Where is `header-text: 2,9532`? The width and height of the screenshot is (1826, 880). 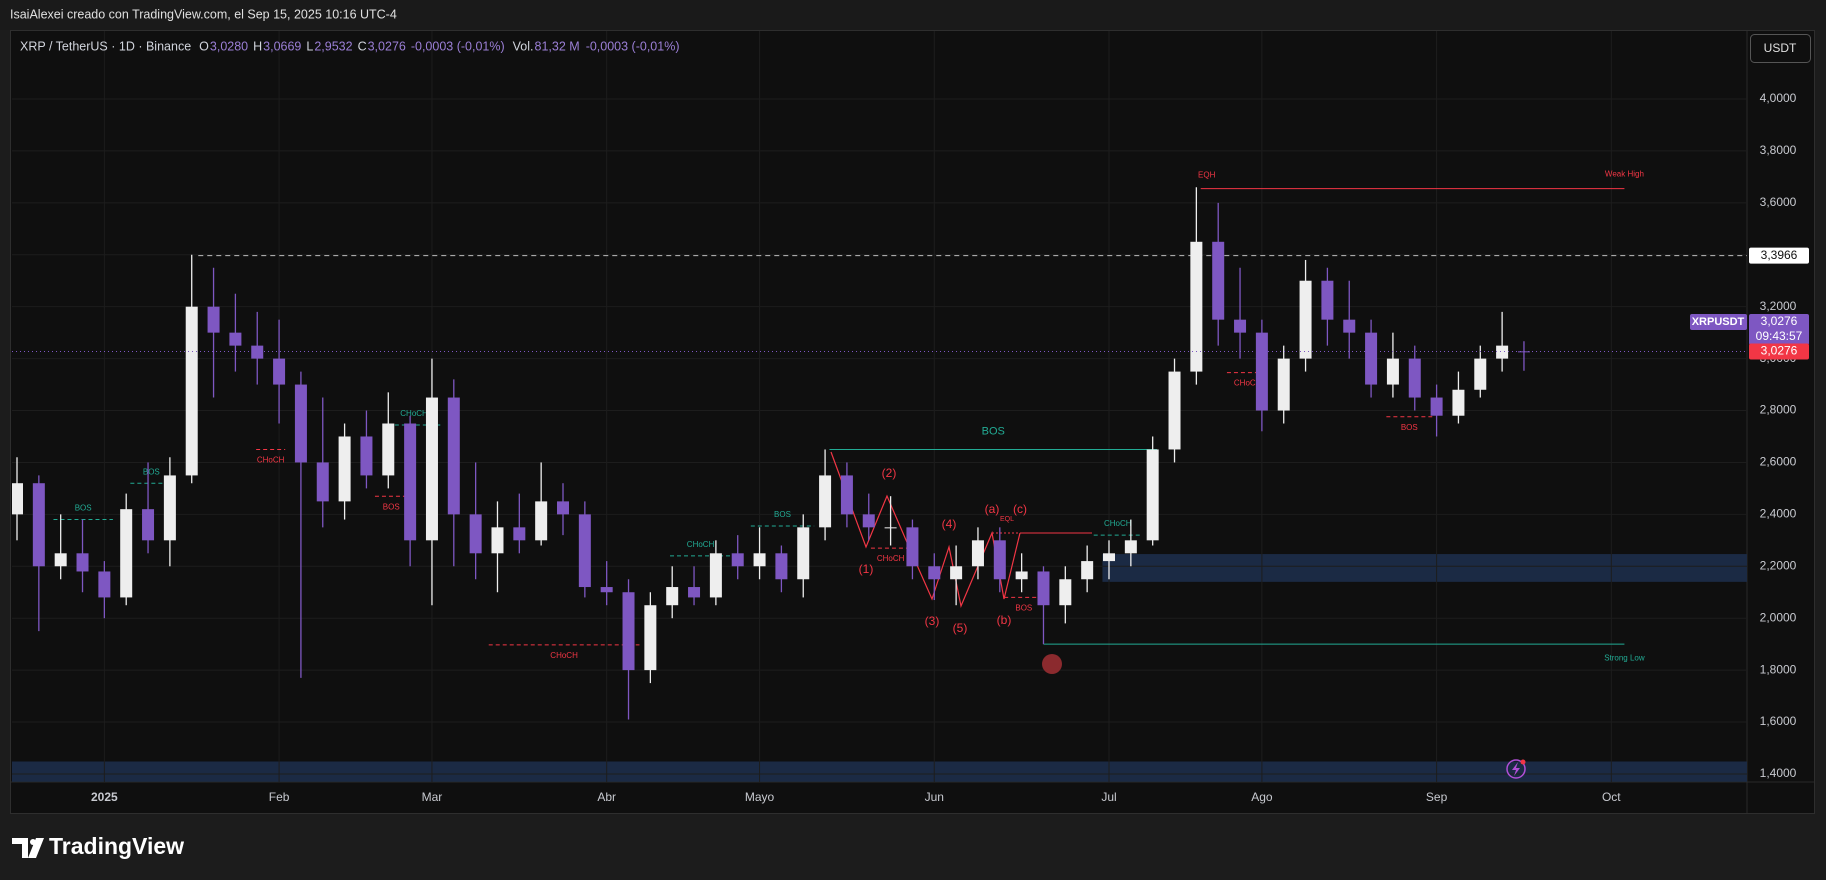
header-text: 2,9532 is located at coordinates (333, 46).